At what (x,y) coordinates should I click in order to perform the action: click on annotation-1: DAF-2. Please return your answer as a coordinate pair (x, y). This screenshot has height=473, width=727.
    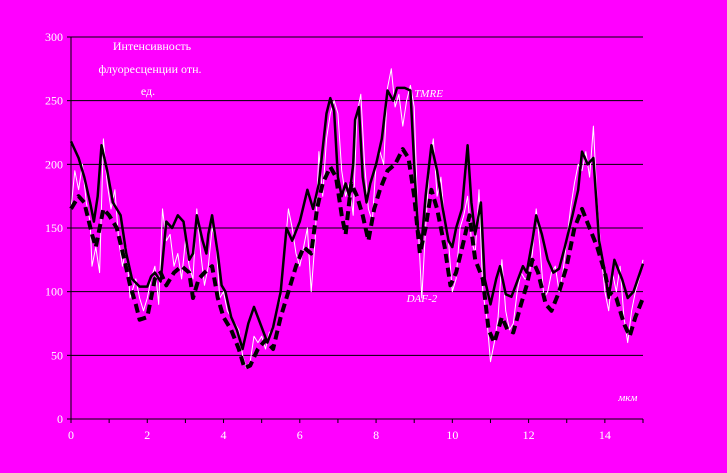
    Looking at the image, I should click on (422, 299).